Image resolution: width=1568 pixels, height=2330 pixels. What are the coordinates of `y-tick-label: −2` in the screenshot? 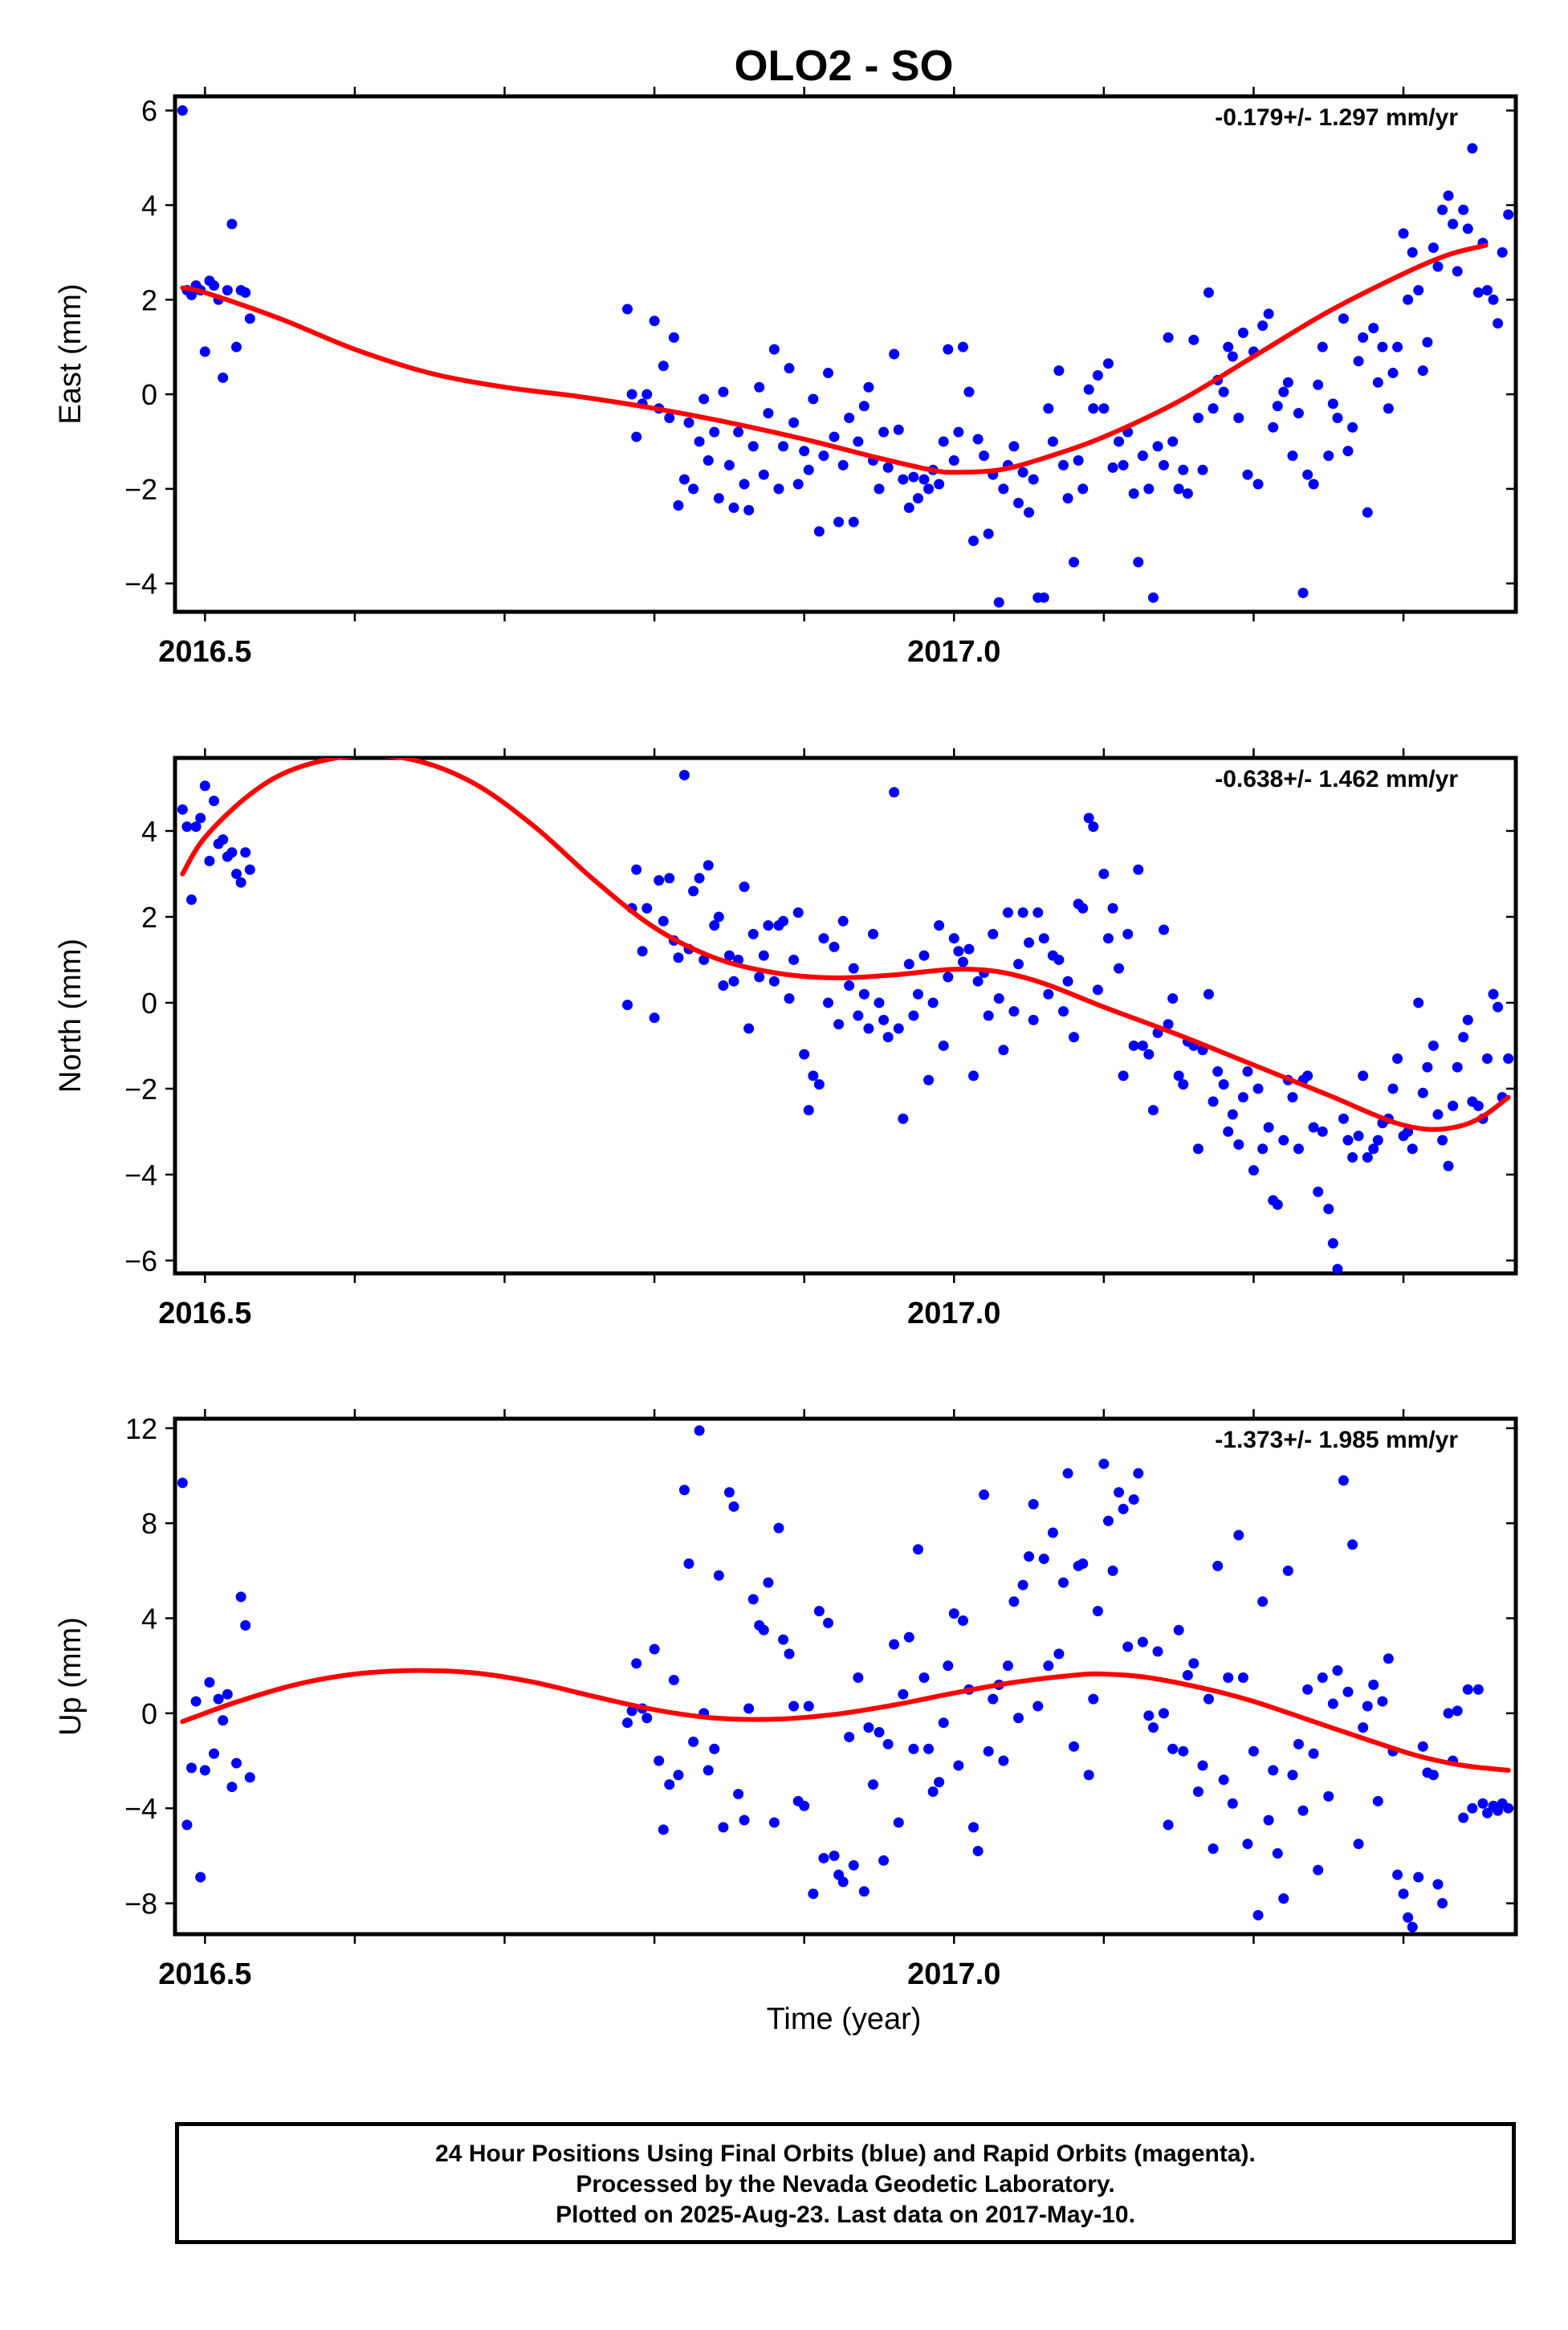 It's located at (140, 1089).